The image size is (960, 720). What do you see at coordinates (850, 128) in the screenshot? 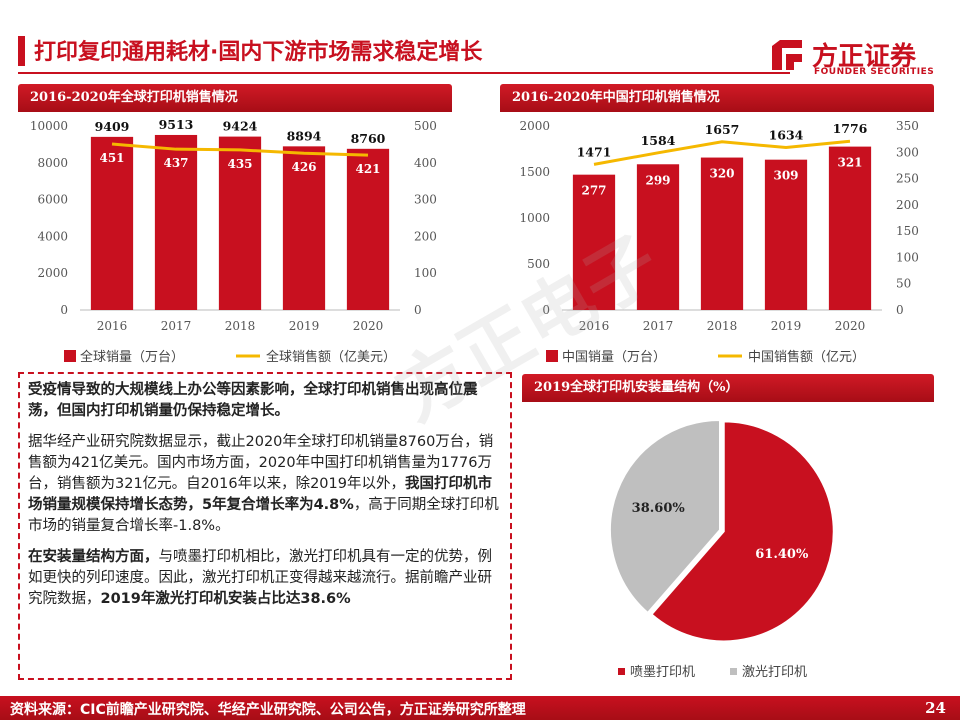
I see `chart-1-bar-value-label: 1776` at bounding box center [850, 128].